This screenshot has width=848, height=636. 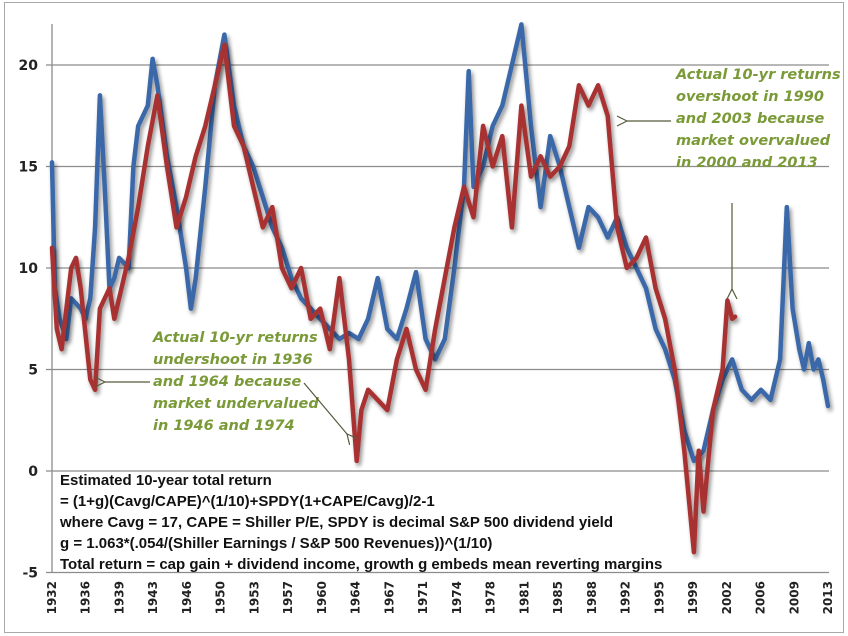 I want to click on x-tick-label: 1995, so click(x=659, y=597).